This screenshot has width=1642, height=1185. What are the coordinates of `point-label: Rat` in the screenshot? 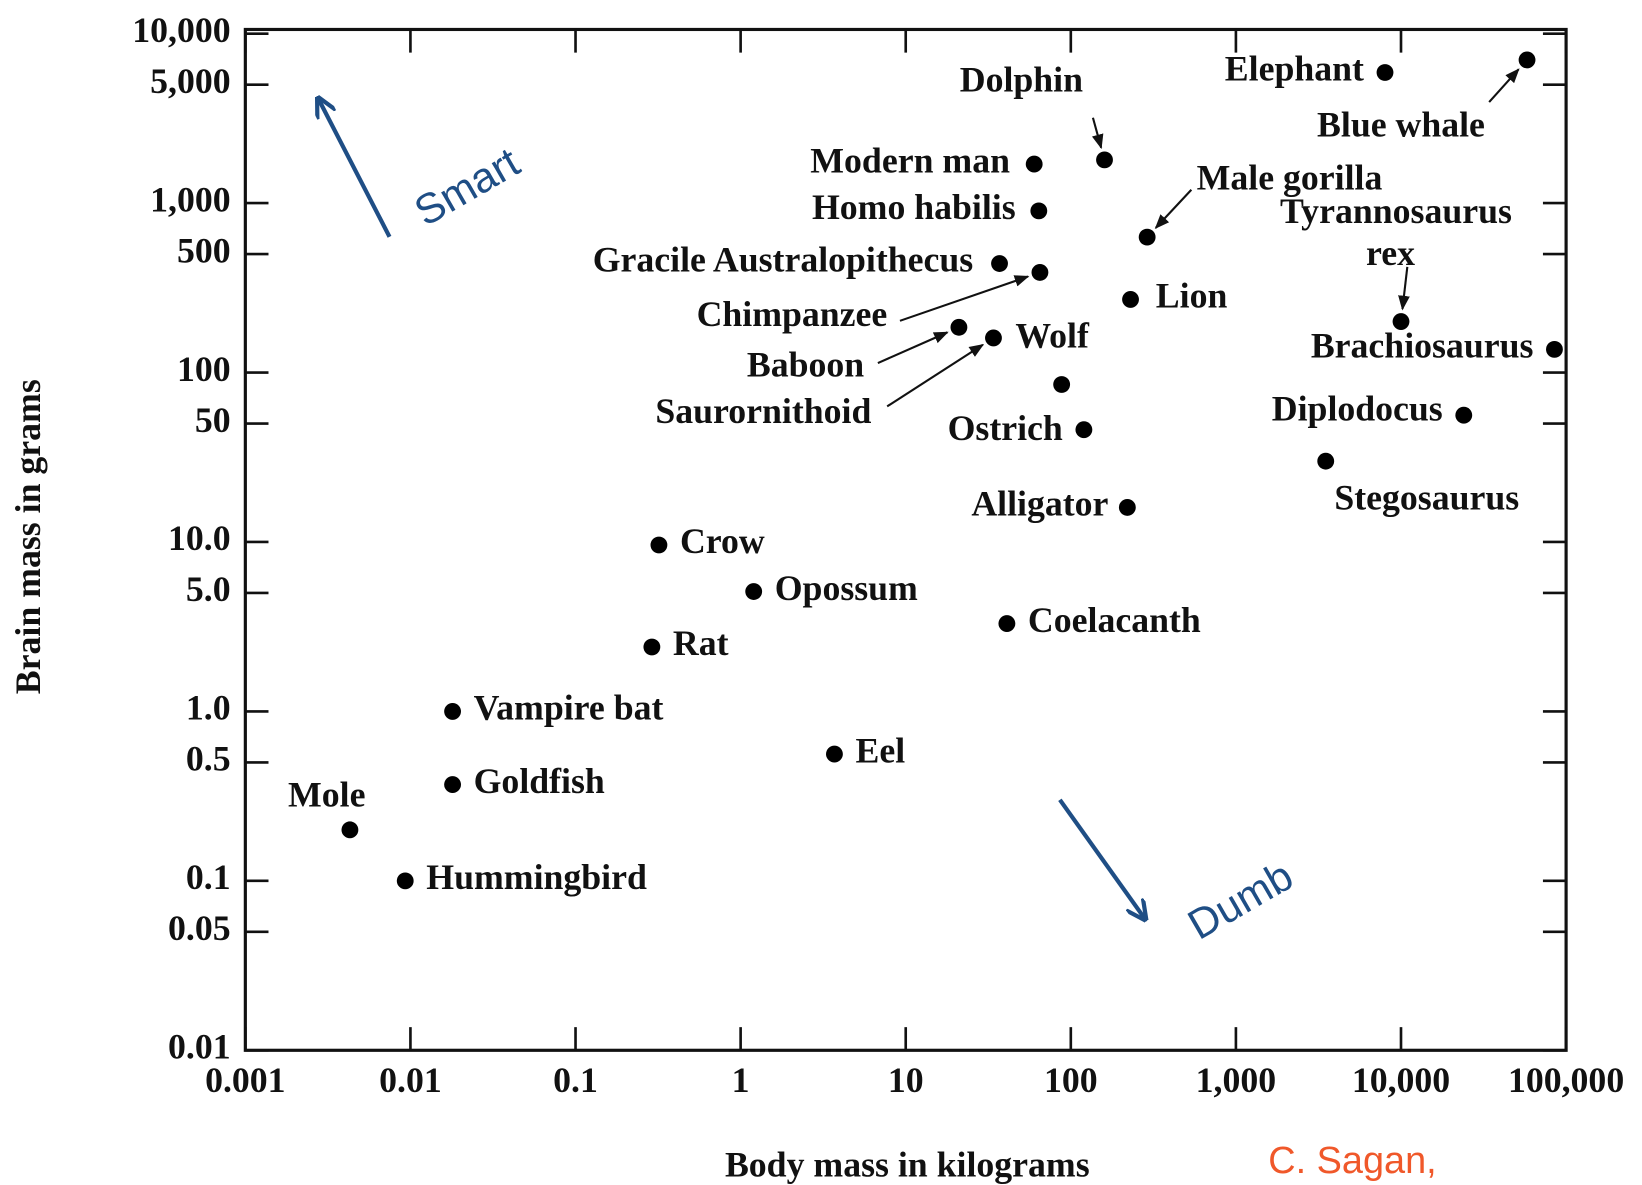 It's located at (701, 643).